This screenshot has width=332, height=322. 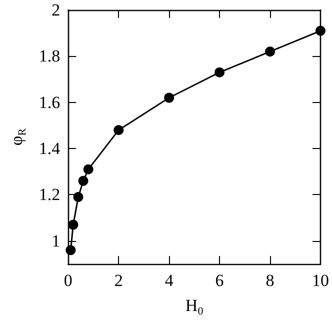 What do you see at coordinates (320, 280) in the screenshot?
I see `x-tick-label: 10` at bounding box center [320, 280].